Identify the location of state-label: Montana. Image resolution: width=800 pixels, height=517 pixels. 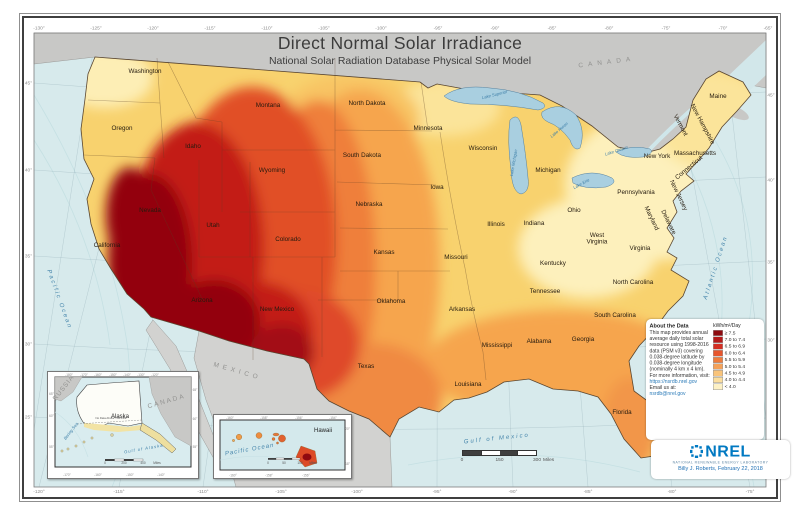
(268, 105).